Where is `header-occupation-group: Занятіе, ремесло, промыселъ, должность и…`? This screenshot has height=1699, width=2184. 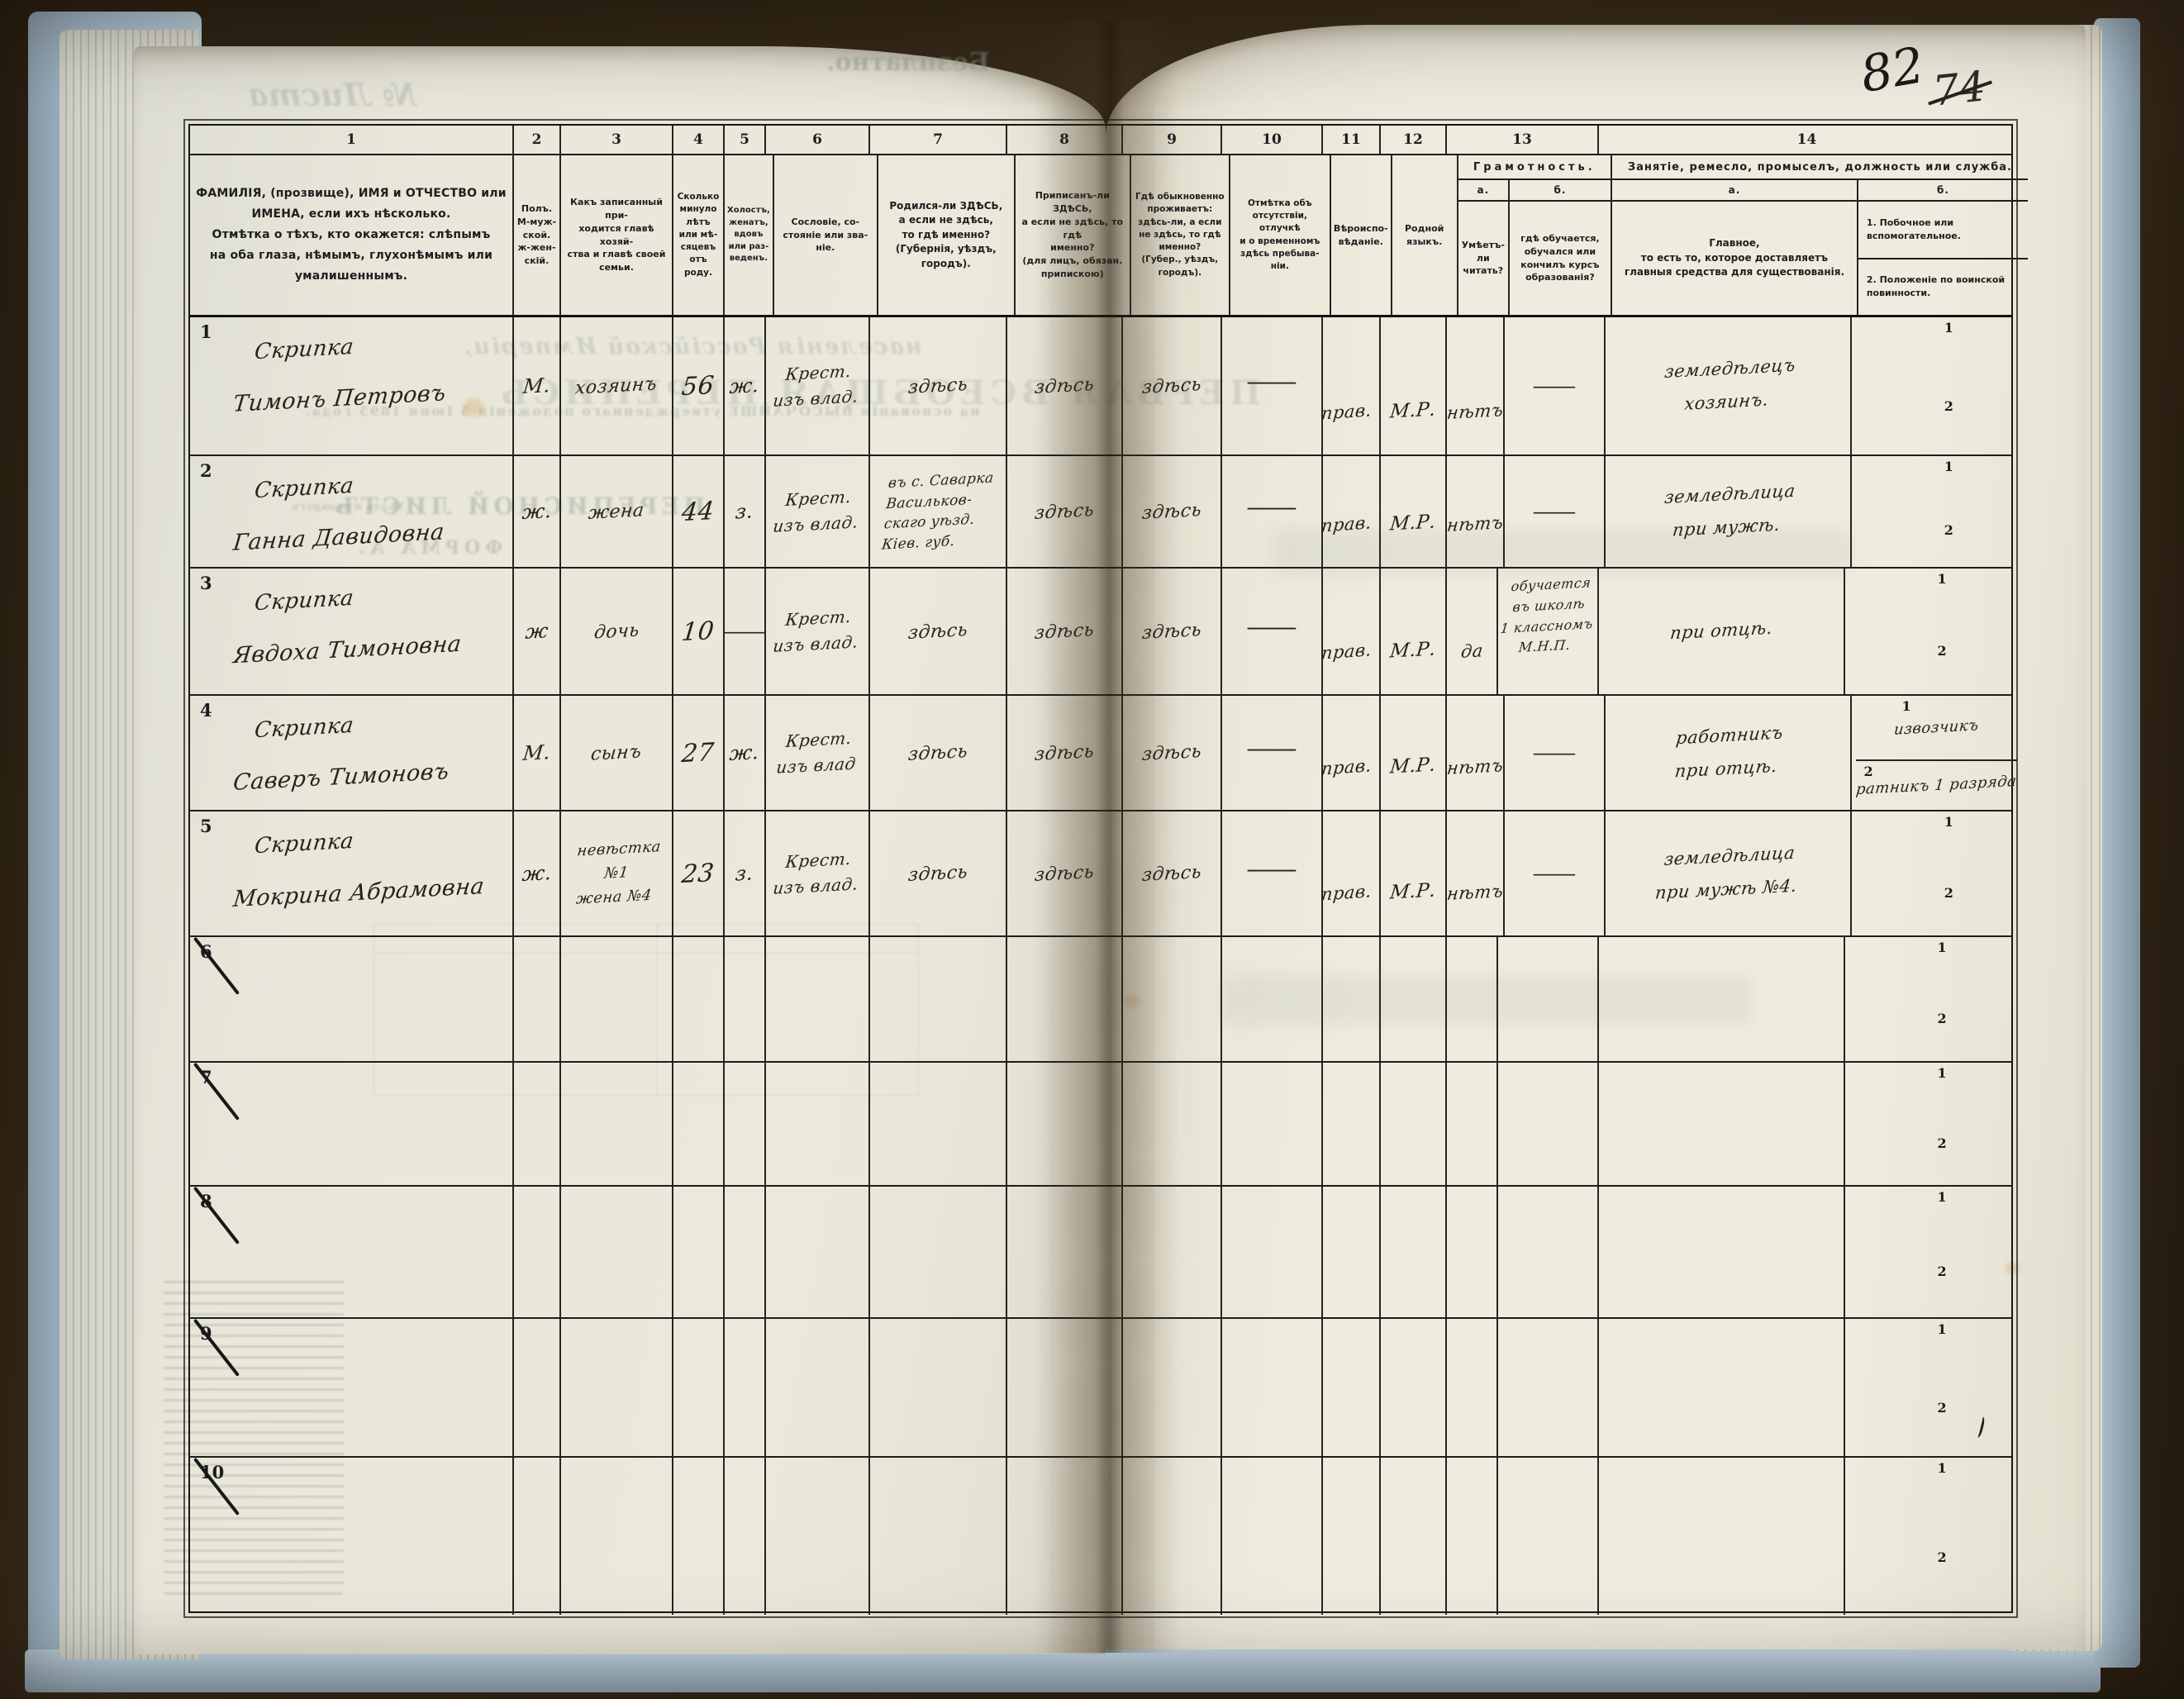
header-occupation-group: Занятіе, ремесло, промыселъ, должность и… is located at coordinates (1819, 235).